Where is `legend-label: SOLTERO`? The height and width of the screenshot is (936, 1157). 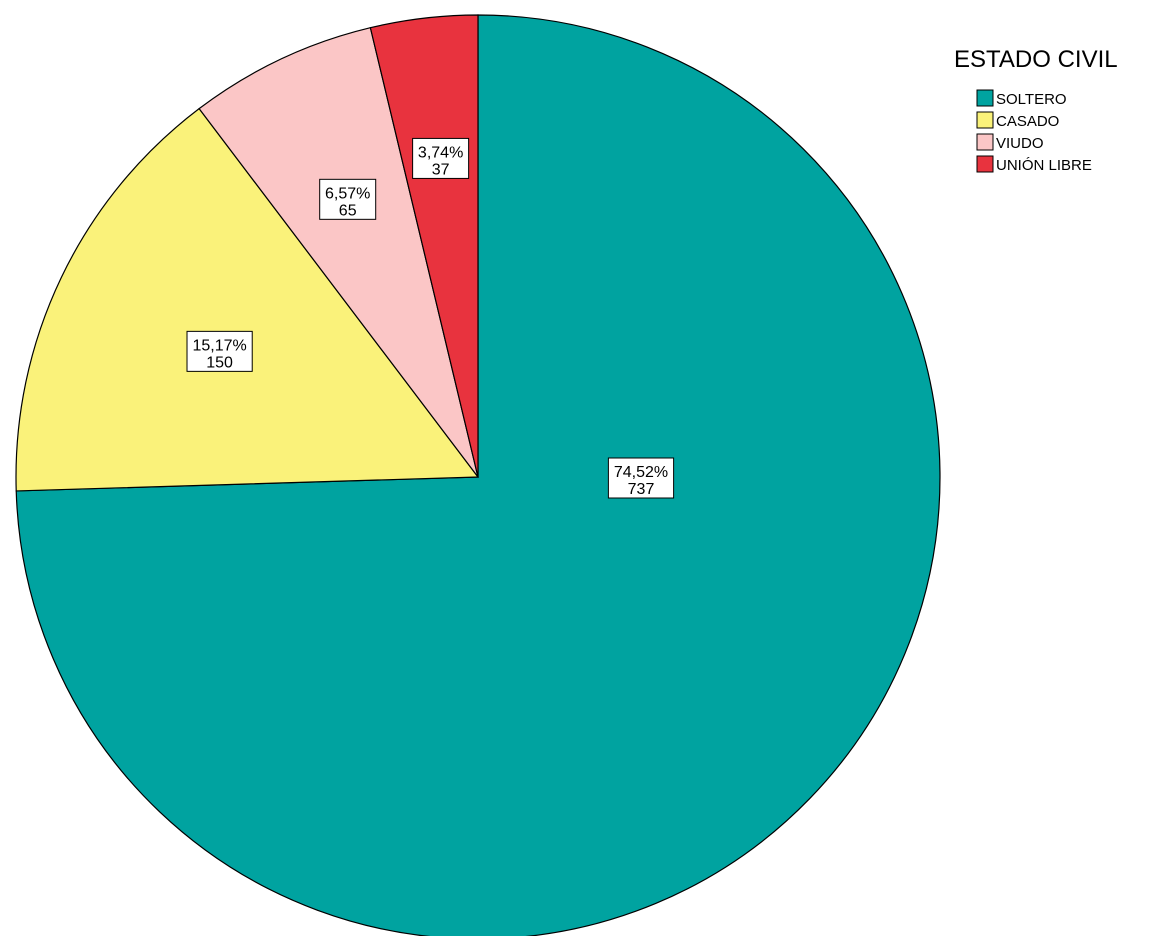 legend-label: SOLTERO is located at coordinates (1031, 99).